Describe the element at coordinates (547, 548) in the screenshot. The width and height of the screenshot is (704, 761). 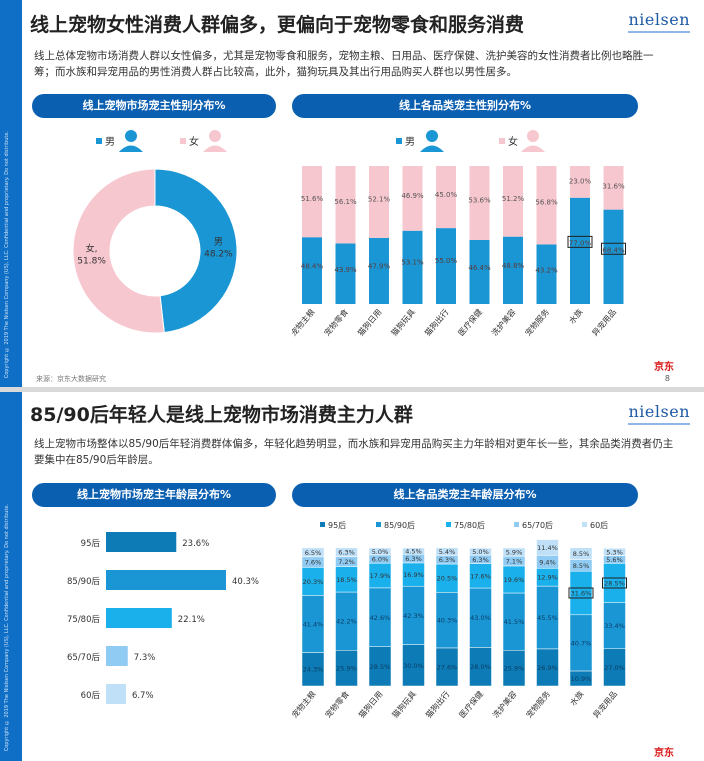
I see `bar-value-label: 11.4%` at that location.